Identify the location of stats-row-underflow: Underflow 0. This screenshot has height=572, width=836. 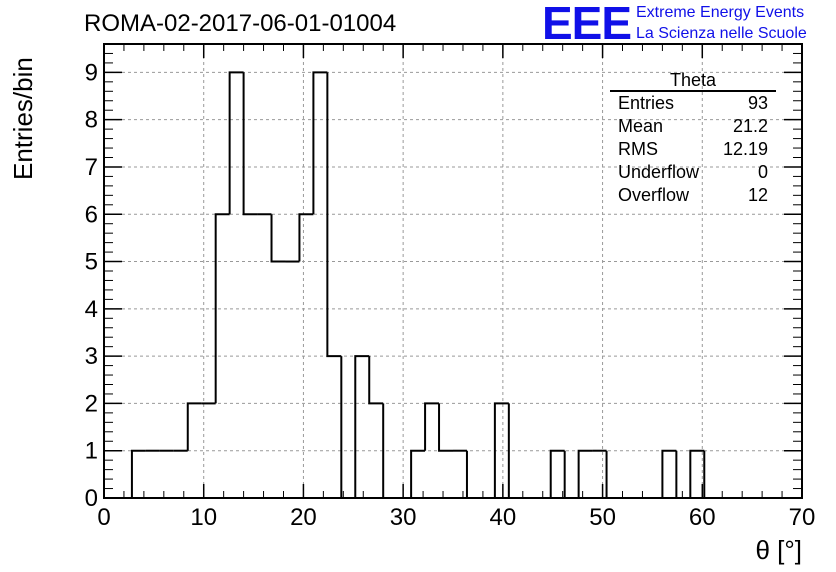
(693, 172).